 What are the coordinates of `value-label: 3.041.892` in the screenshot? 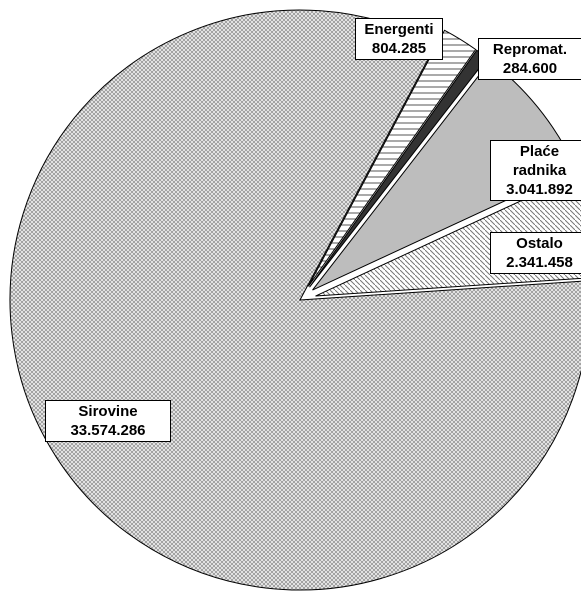 It's located at (539, 189).